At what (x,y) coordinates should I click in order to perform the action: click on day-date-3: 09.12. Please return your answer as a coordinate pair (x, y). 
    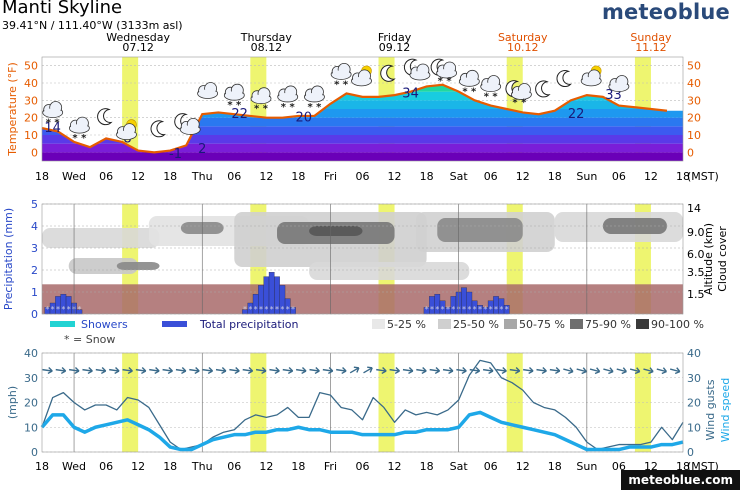
    Looking at the image, I should click on (395, 47).